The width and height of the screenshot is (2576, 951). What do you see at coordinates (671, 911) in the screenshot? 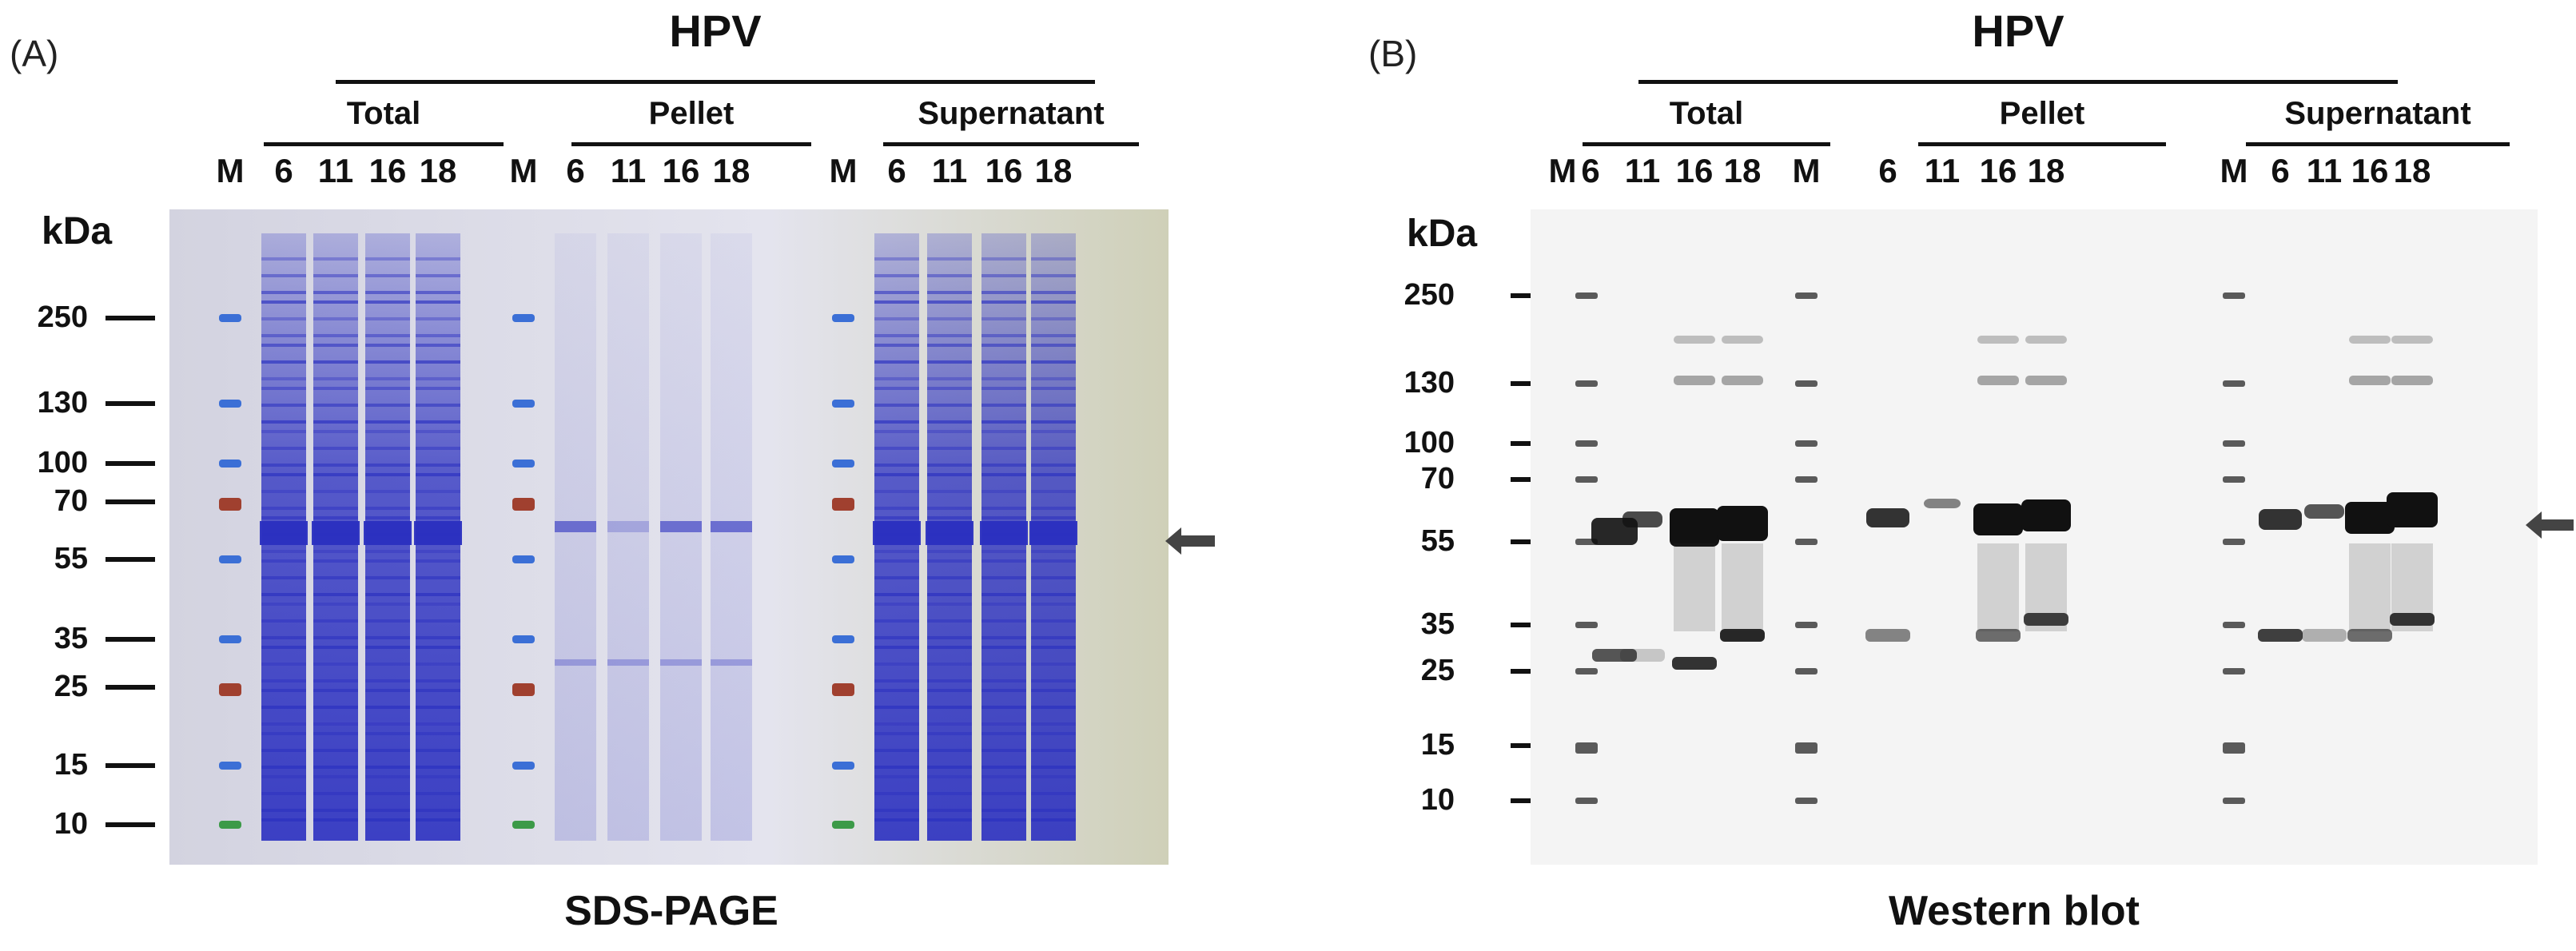
I see `caption-a: SDS-PAGE` at bounding box center [671, 911].